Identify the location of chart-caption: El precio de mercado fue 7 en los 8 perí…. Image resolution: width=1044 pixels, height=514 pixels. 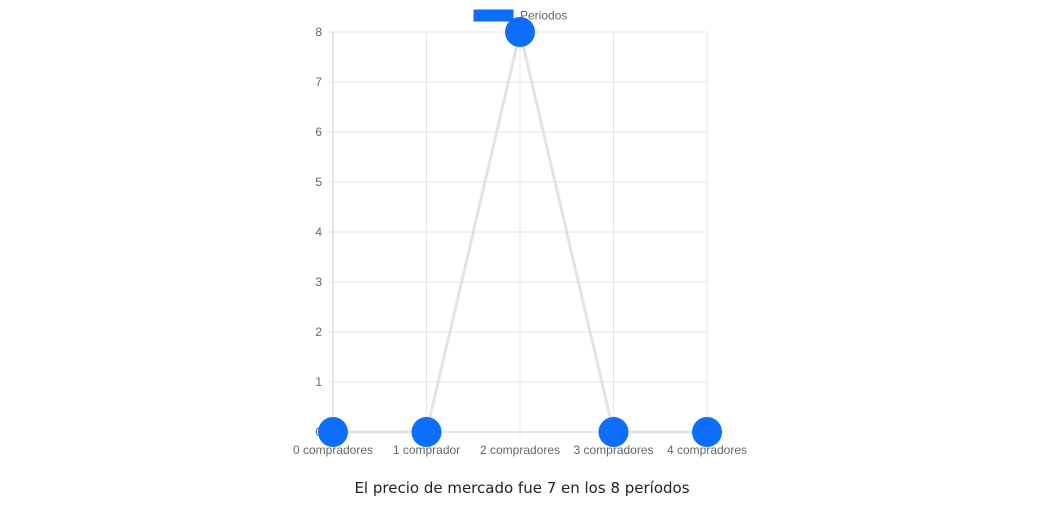
(522, 488).